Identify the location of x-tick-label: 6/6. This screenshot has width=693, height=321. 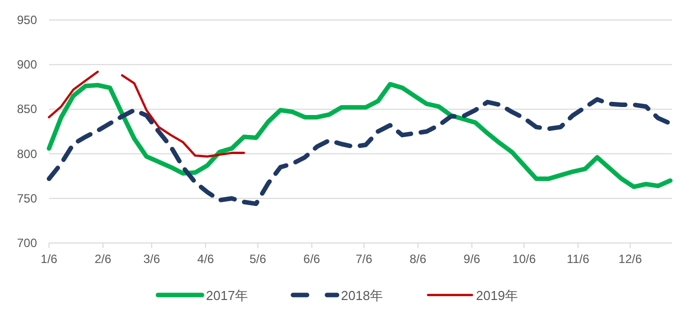
(311, 259).